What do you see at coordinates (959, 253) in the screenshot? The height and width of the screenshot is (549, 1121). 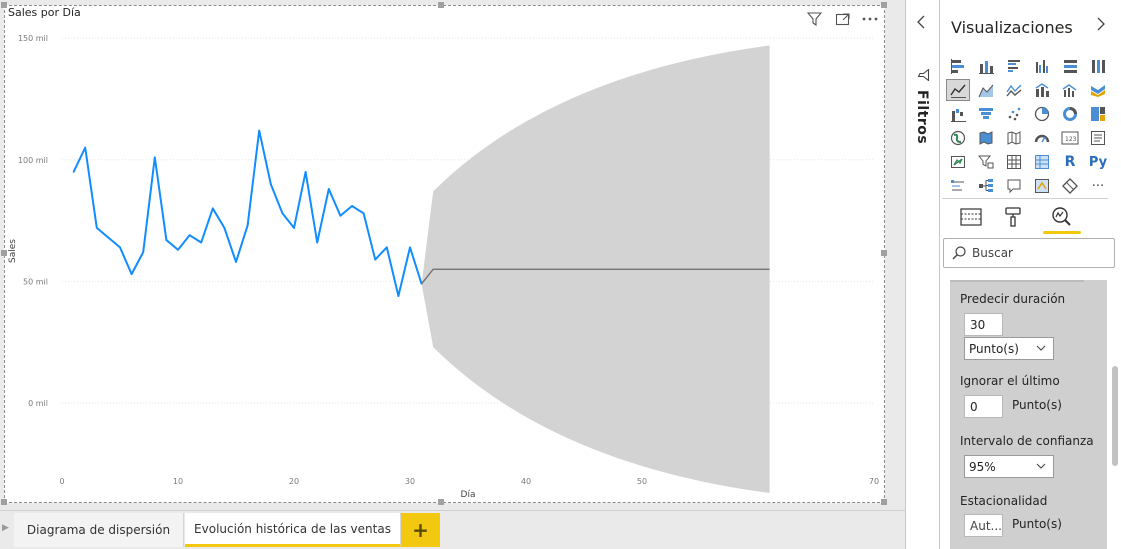 I see `search-icon` at bounding box center [959, 253].